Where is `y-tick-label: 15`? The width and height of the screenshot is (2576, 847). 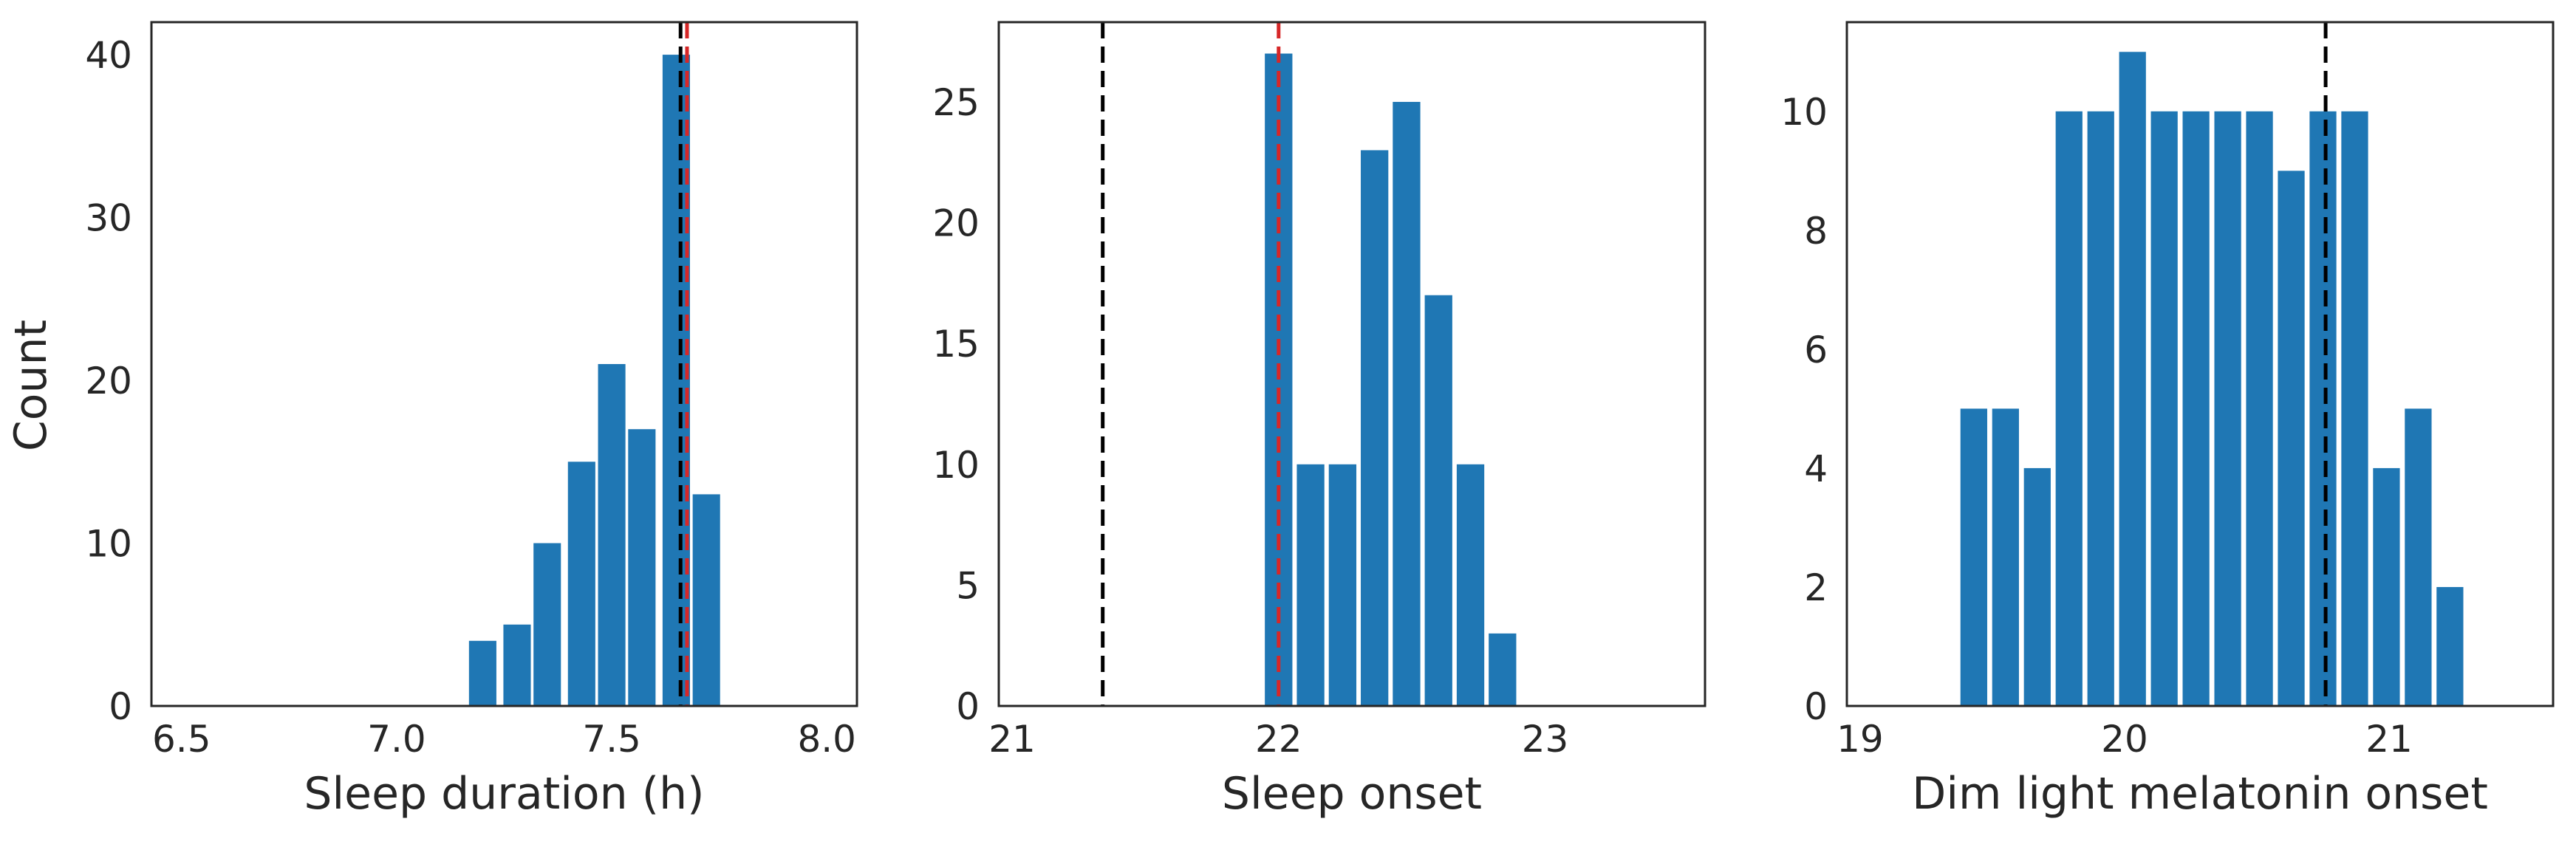
y-tick-label: 15 is located at coordinates (956, 344).